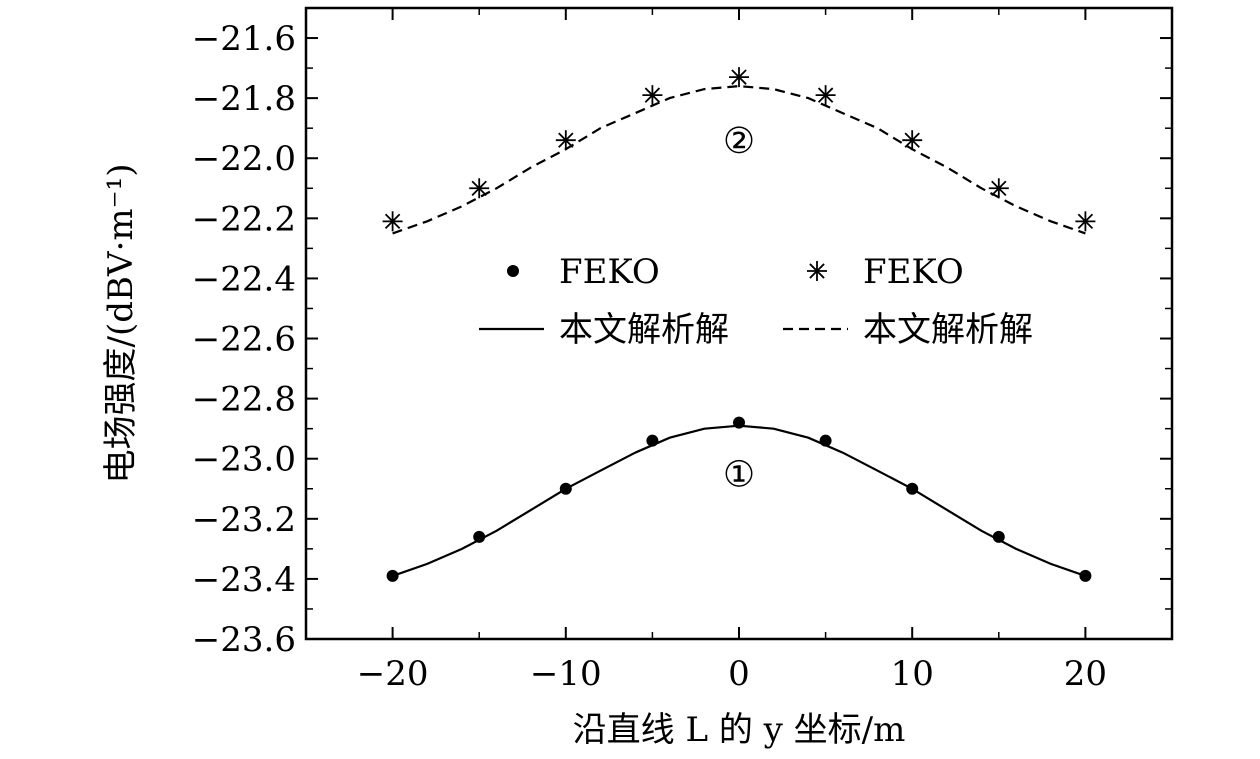 Image resolution: width=1260 pixels, height=759 pixels. I want to click on x-tick-label: 0, so click(739, 674).